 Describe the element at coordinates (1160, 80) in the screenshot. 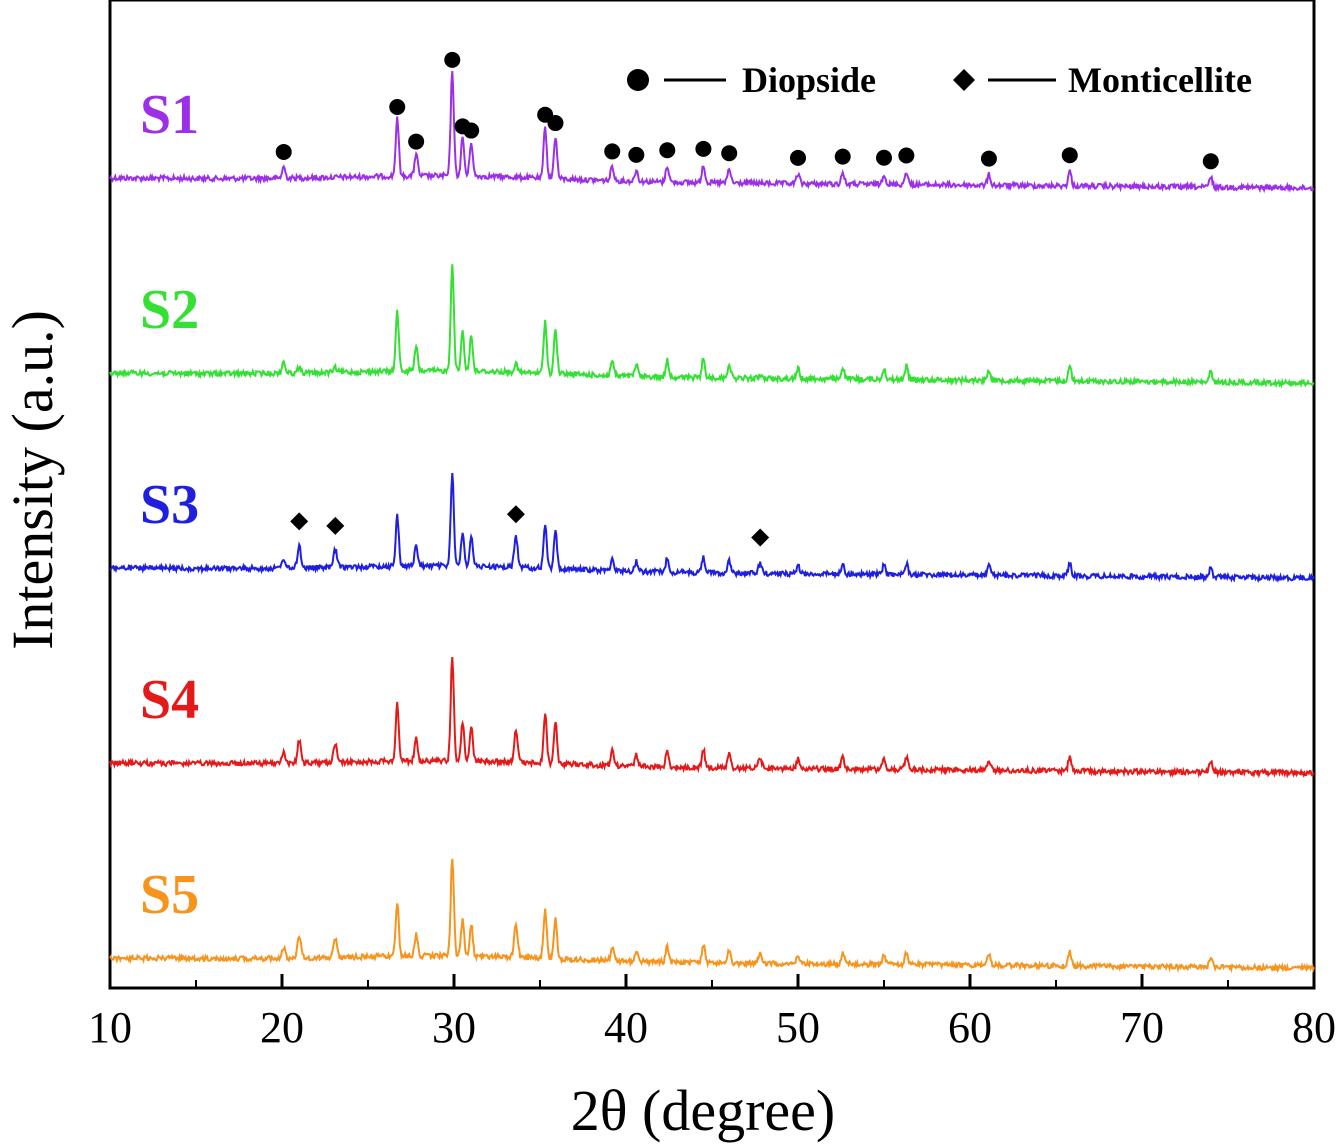

I see `legend-monticellite-label: Monticellite` at that location.